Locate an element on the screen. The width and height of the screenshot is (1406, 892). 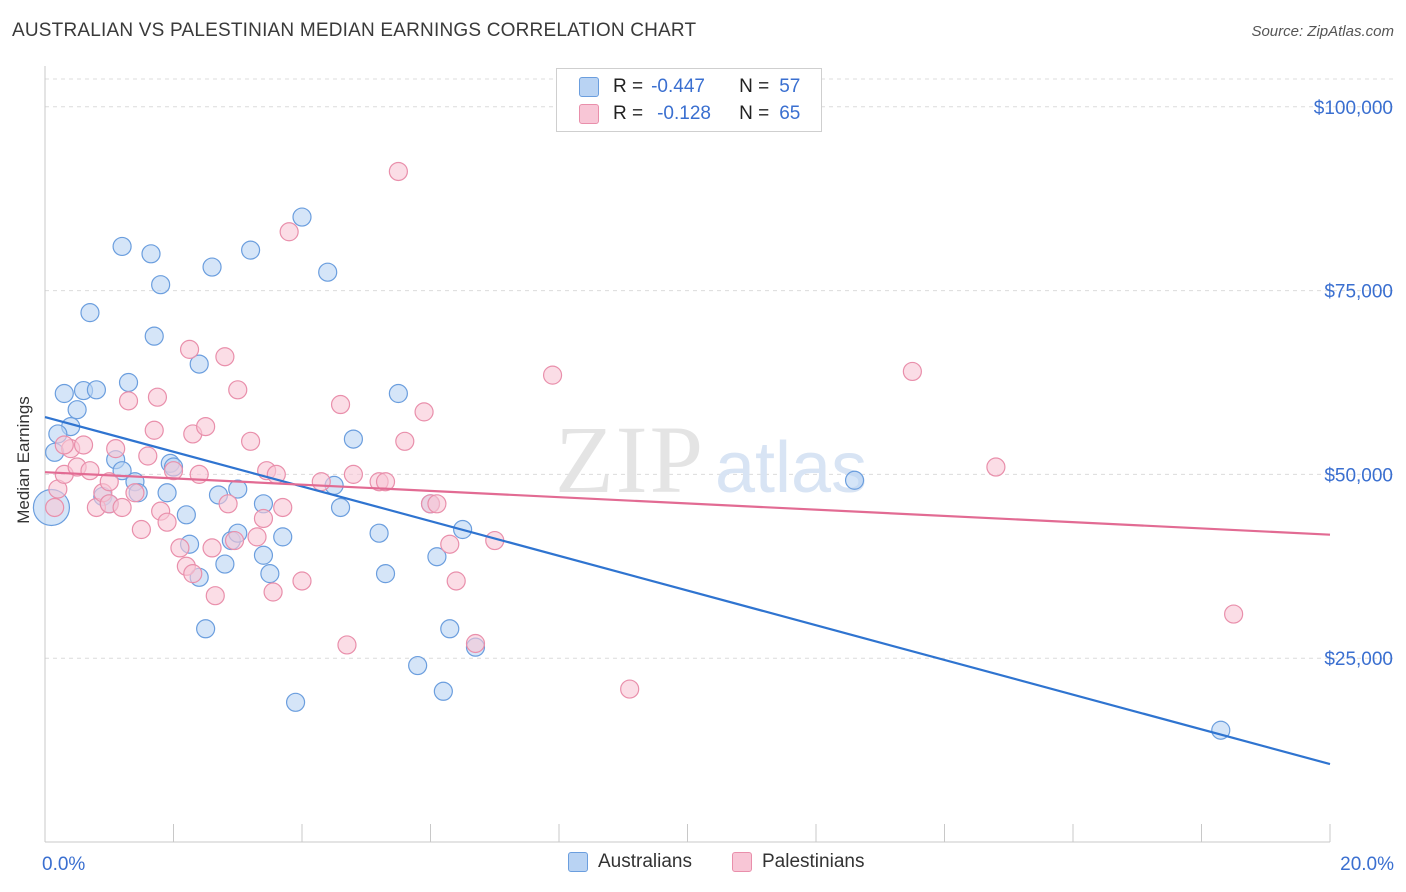
bottom-legend-palestinians: Palestinians is located at coordinates (798, 862).